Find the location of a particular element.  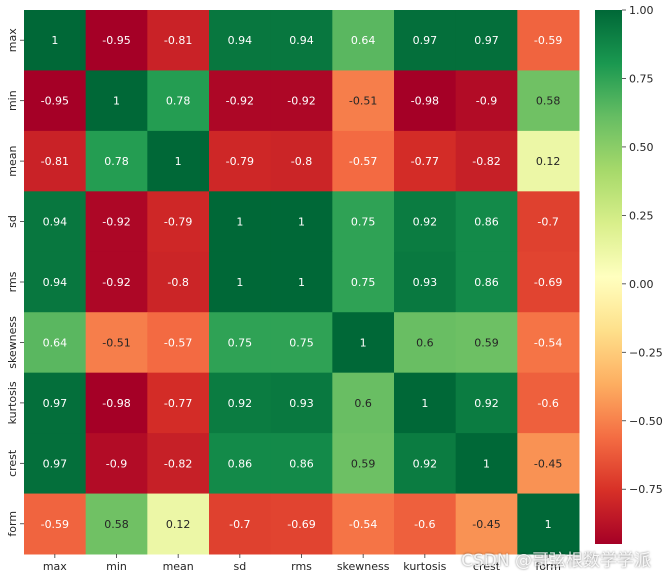

cell-label-rms-form: -0.69 is located at coordinates (548, 282).